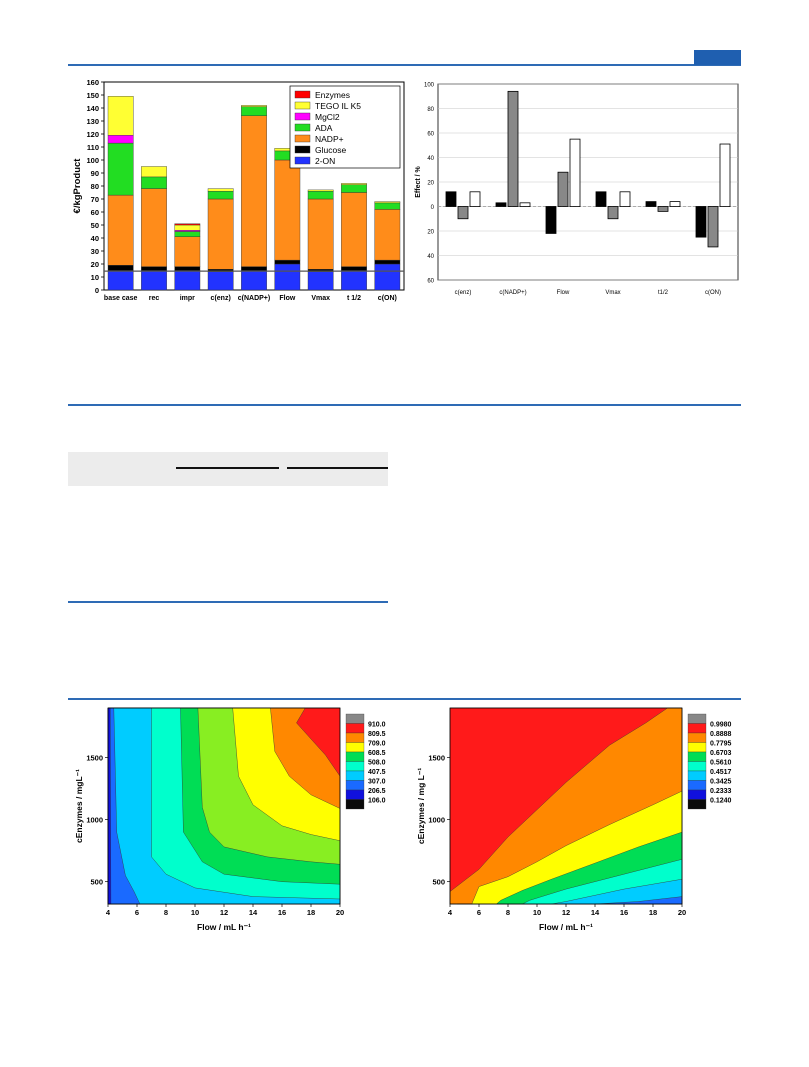 The width and height of the screenshot is (809, 1067). What do you see at coordinates (430, 282) in the screenshot?
I see `y-tick-label: 60` at bounding box center [430, 282].